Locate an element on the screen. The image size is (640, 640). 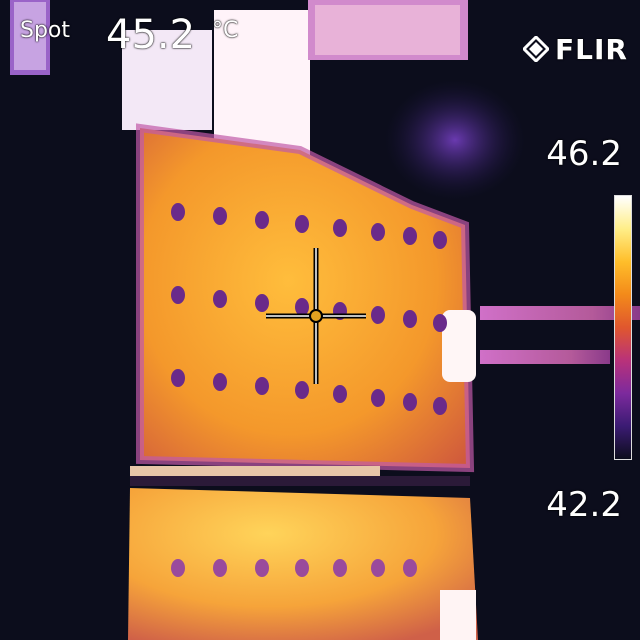
scale-max-label: 46.2 is located at coordinates (584, 154).